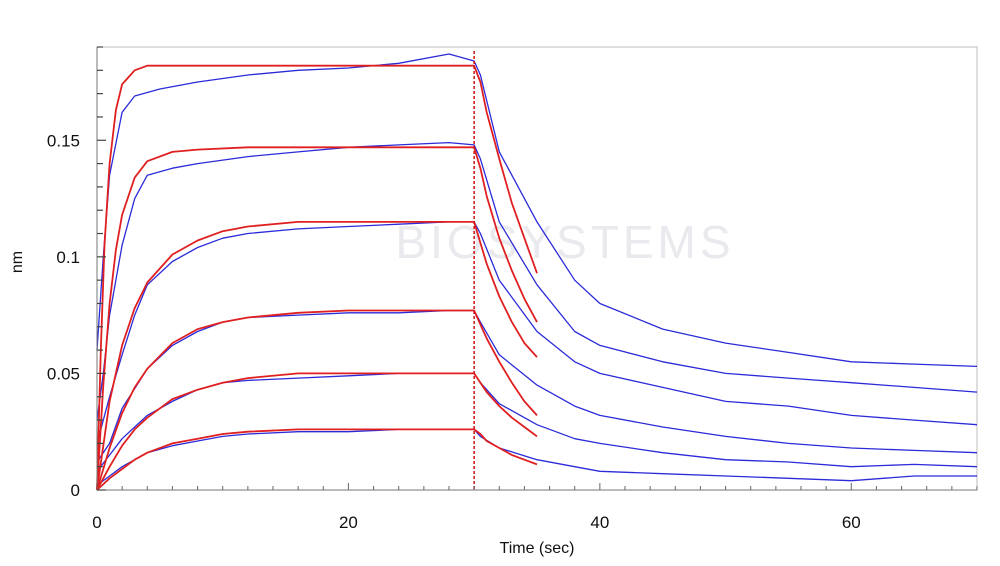 This screenshot has width=1000, height=566. Describe the element at coordinates (76, 273) in the screenshot. I see `y-ticks: 0 0.05 0.1 0.15` at that location.